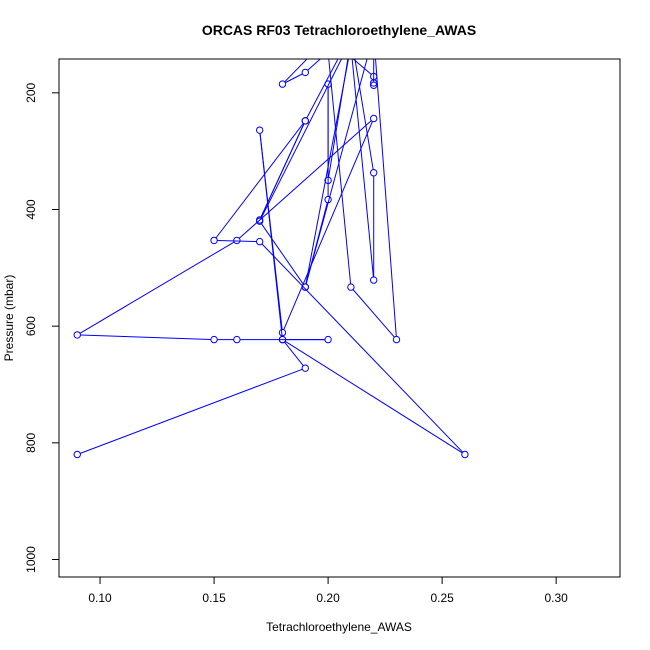 This screenshot has width=650, height=650. What do you see at coordinates (31, 559) in the screenshot?
I see `y-tick-label: 1000` at bounding box center [31, 559].